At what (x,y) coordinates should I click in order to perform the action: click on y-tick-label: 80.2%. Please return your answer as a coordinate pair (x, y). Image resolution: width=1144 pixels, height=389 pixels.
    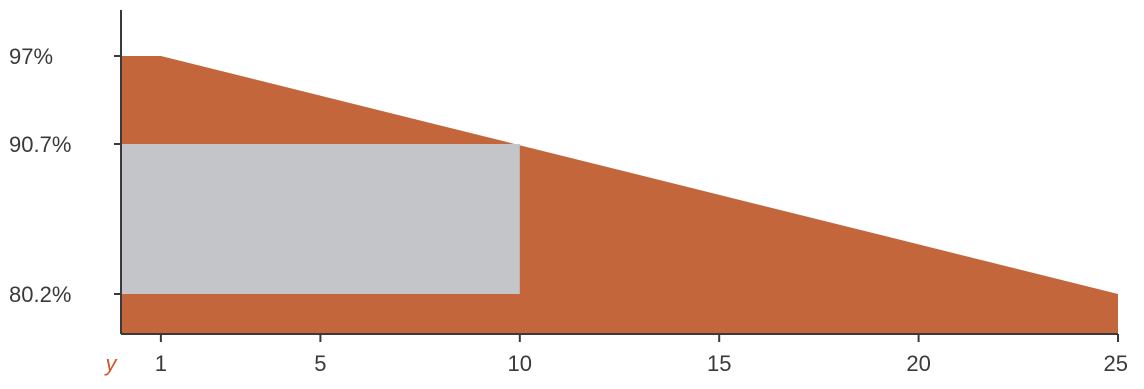
    Looking at the image, I should click on (40, 294).